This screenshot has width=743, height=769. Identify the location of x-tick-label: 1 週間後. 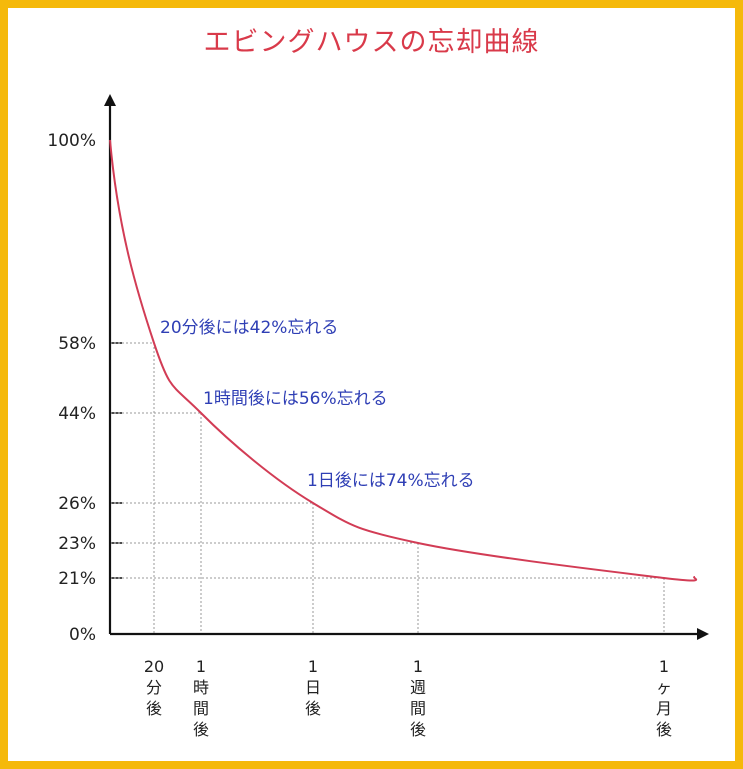
(418, 698).